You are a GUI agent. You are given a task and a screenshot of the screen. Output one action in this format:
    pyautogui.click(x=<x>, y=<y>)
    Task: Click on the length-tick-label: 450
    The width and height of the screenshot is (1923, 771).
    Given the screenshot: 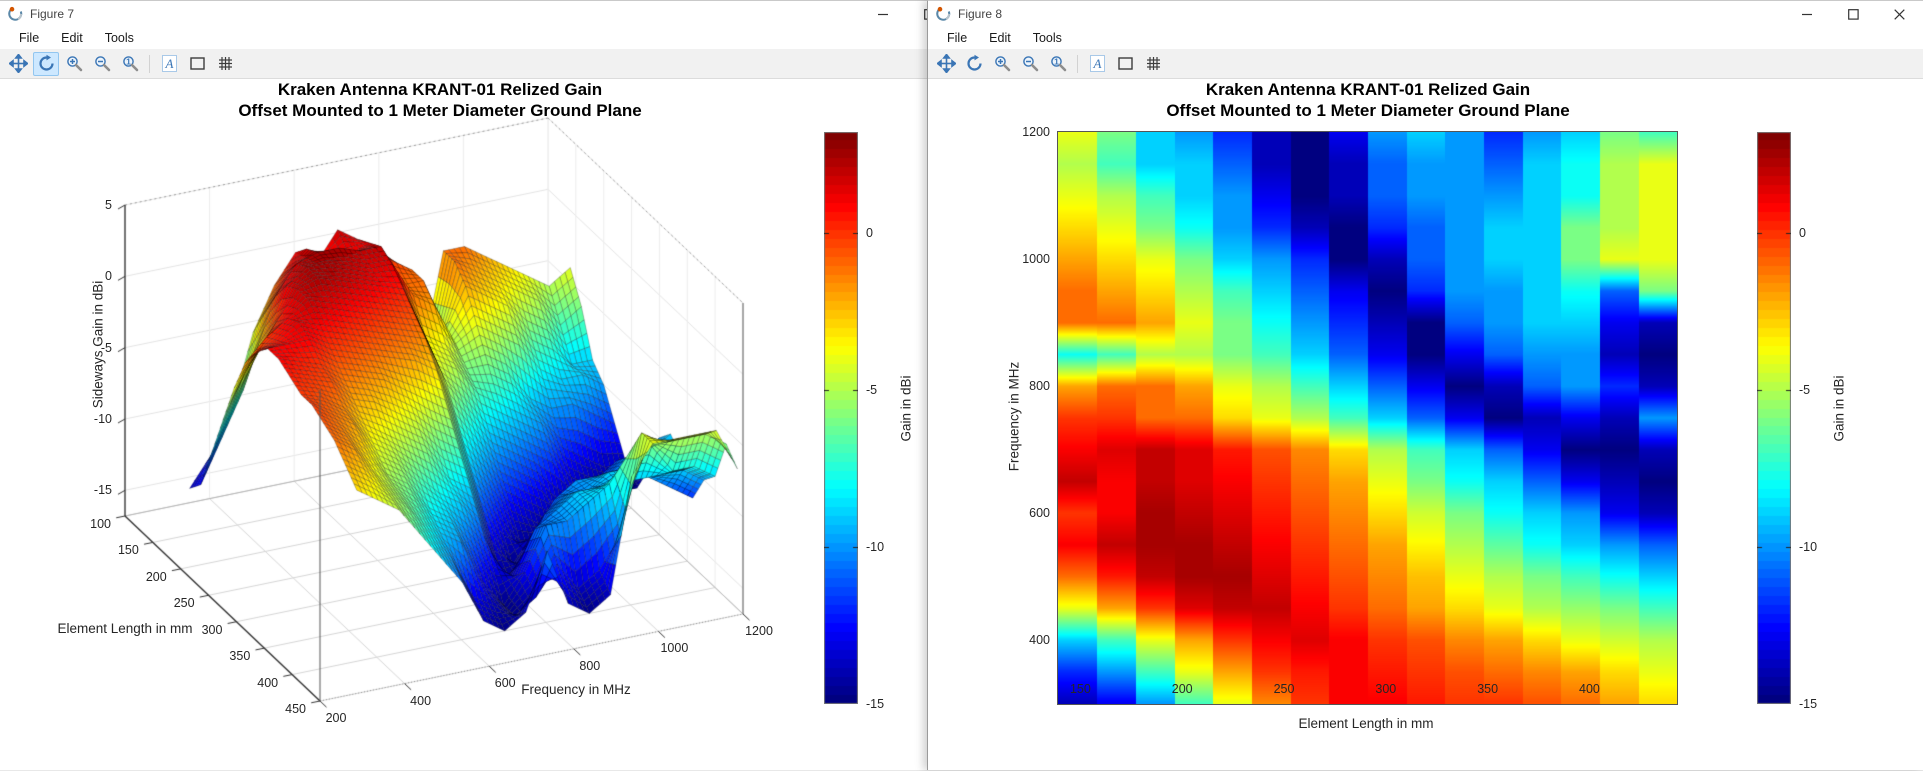 What is the action you would take?
    pyautogui.click(x=295, y=709)
    